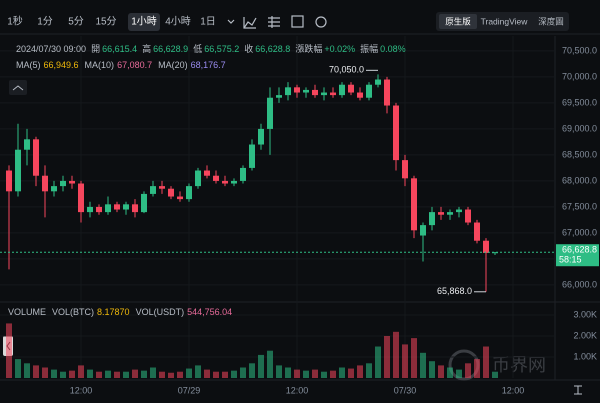 This screenshot has width=600, height=403. What do you see at coordinates (105, 22) in the screenshot?
I see `interval: 15分` at bounding box center [105, 22].